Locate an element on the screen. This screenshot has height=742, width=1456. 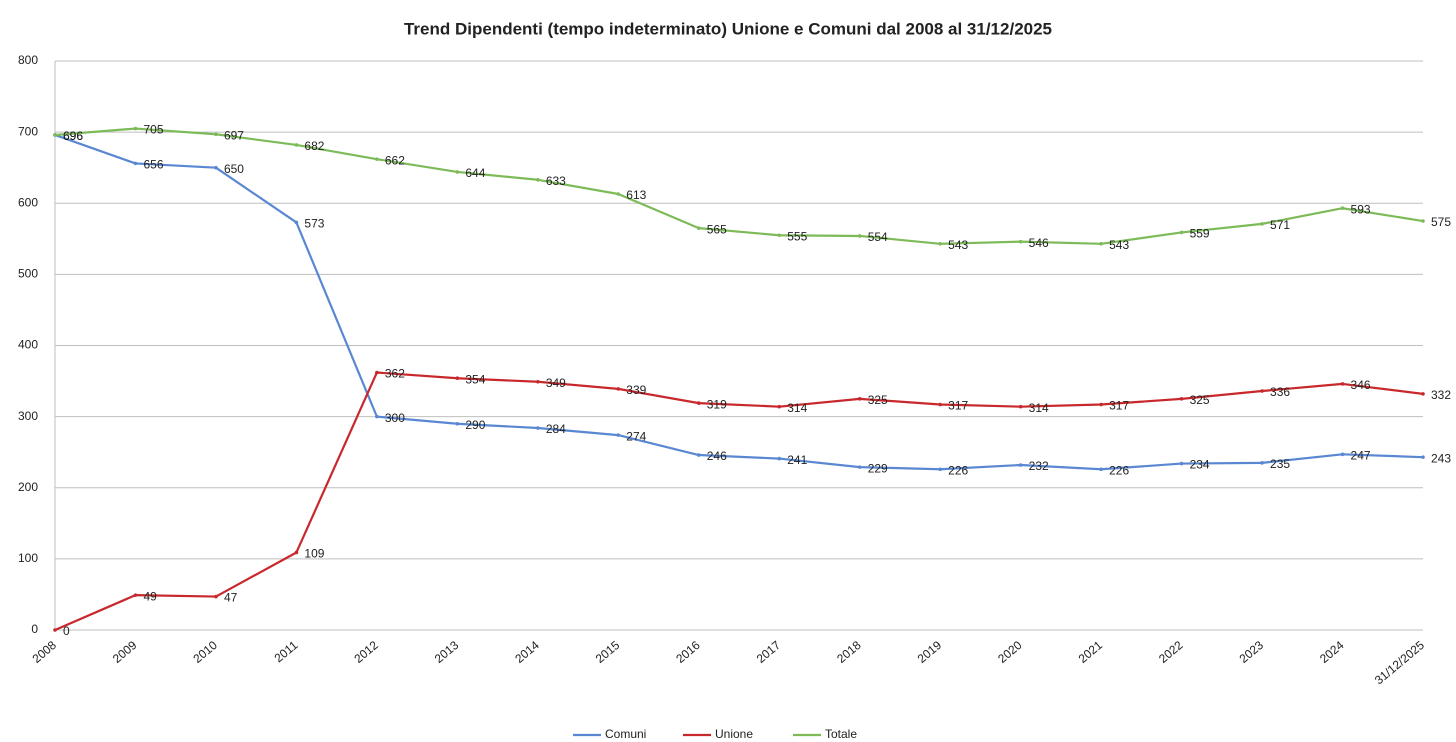
data-label: 682 is located at coordinates (314, 146).